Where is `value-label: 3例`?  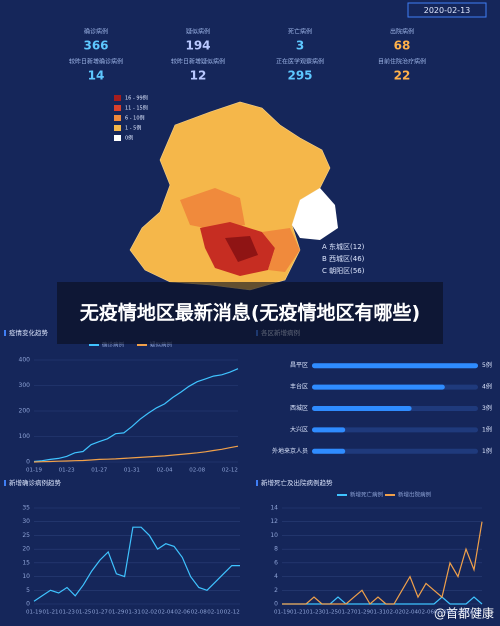 value-label: 3例 is located at coordinates (487, 408).